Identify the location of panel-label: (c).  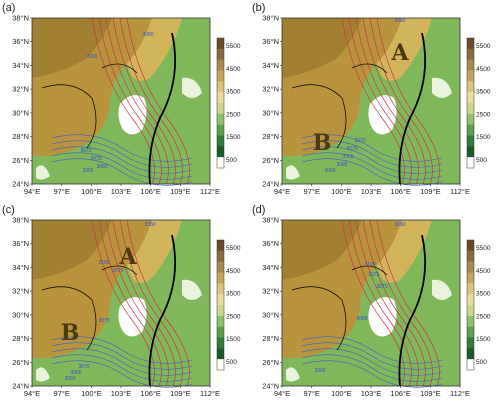
(8, 210).